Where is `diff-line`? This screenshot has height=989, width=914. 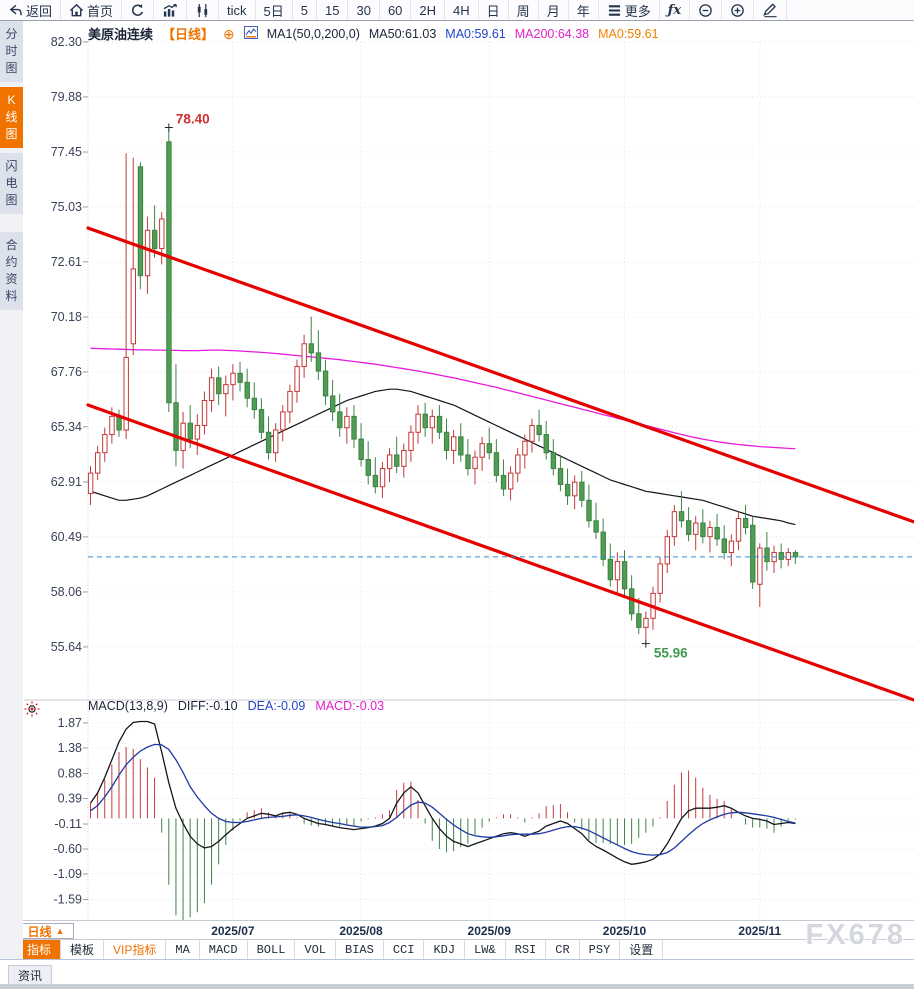
diff-line is located at coordinates (442, 792).